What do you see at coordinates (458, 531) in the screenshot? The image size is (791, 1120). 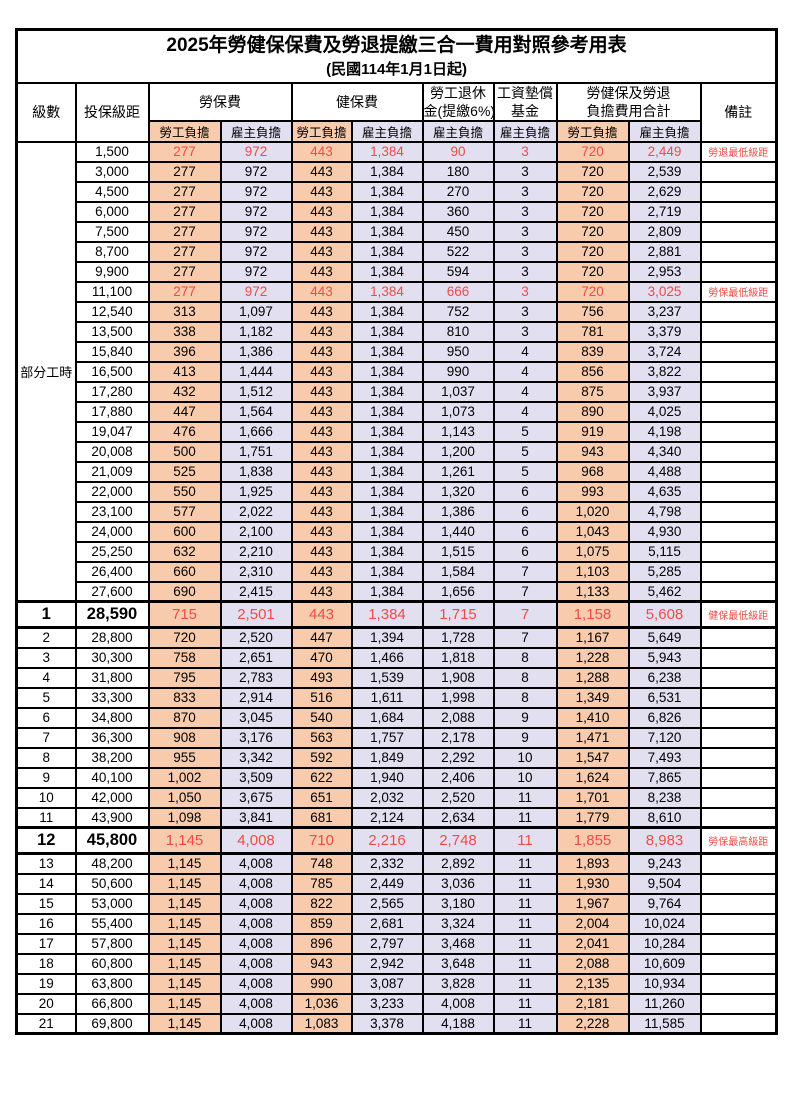 I see `value-cell: 1,440` at bounding box center [458, 531].